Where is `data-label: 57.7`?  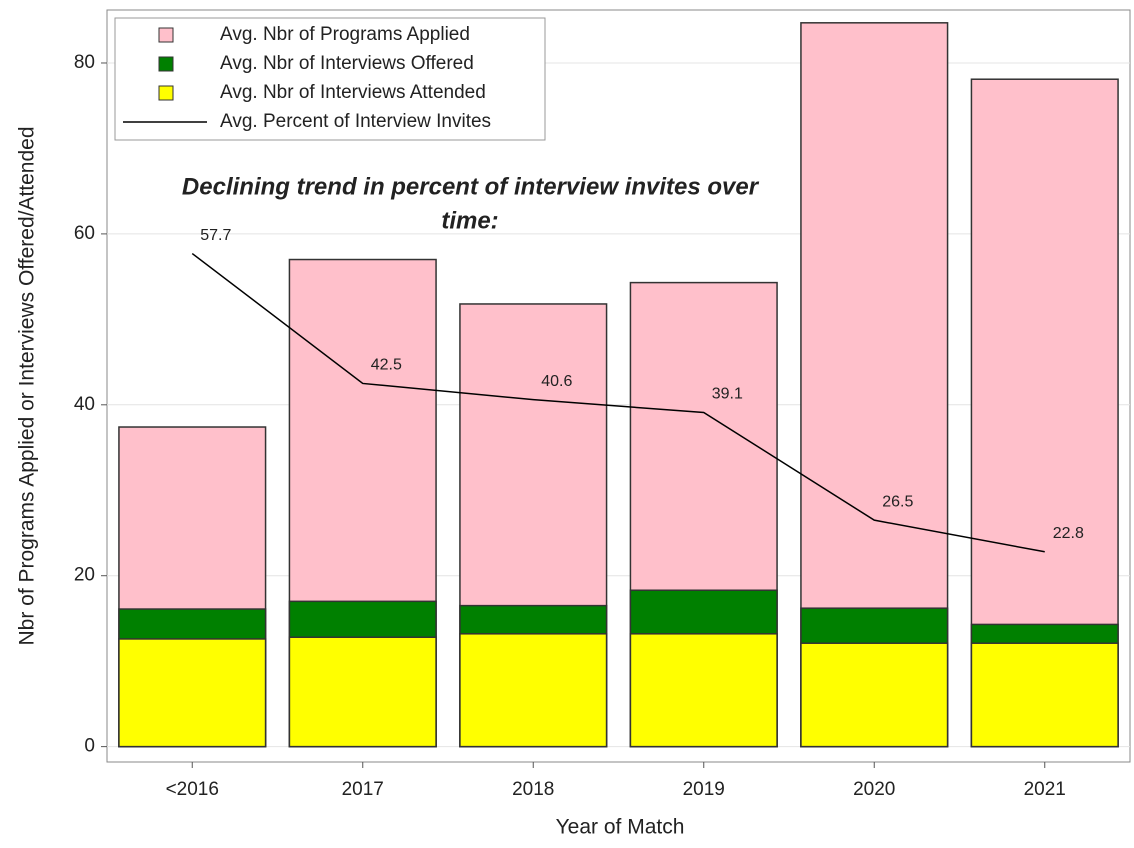
data-label: 57.7 is located at coordinates (215, 235).